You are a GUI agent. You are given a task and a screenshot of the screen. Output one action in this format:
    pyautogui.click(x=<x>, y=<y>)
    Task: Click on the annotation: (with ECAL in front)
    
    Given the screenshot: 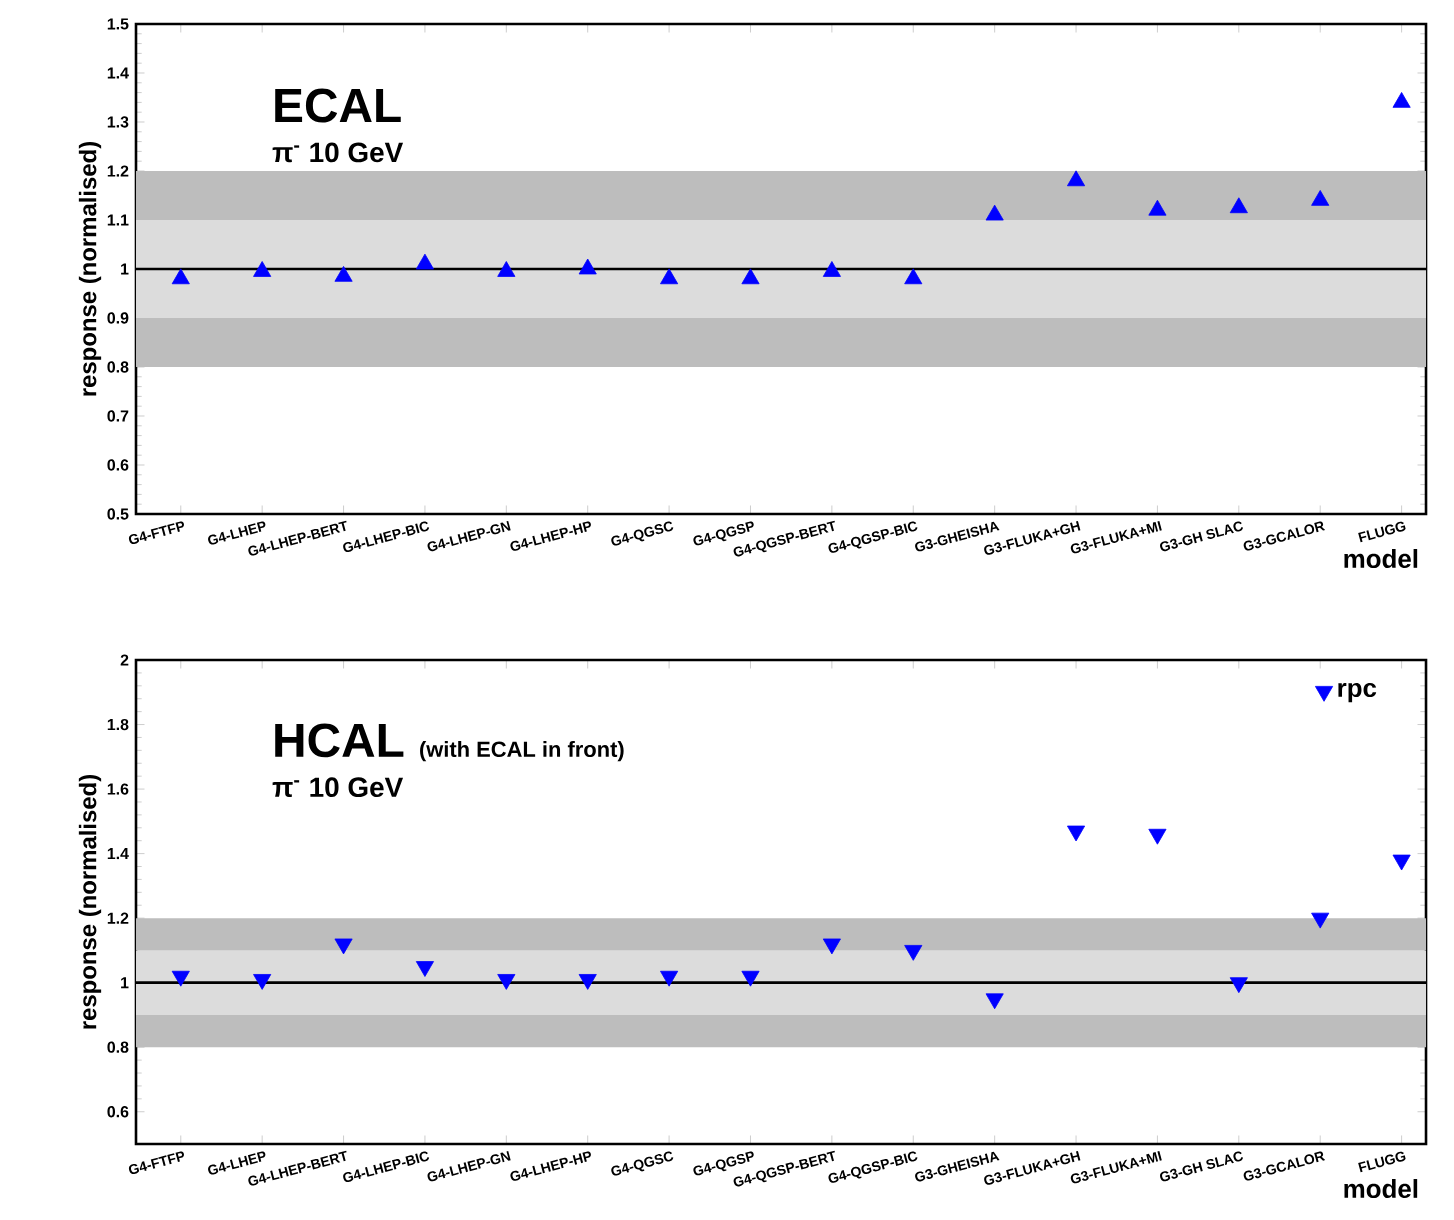 What is the action you would take?
    pyautogui.click(x=522, y=751)
    